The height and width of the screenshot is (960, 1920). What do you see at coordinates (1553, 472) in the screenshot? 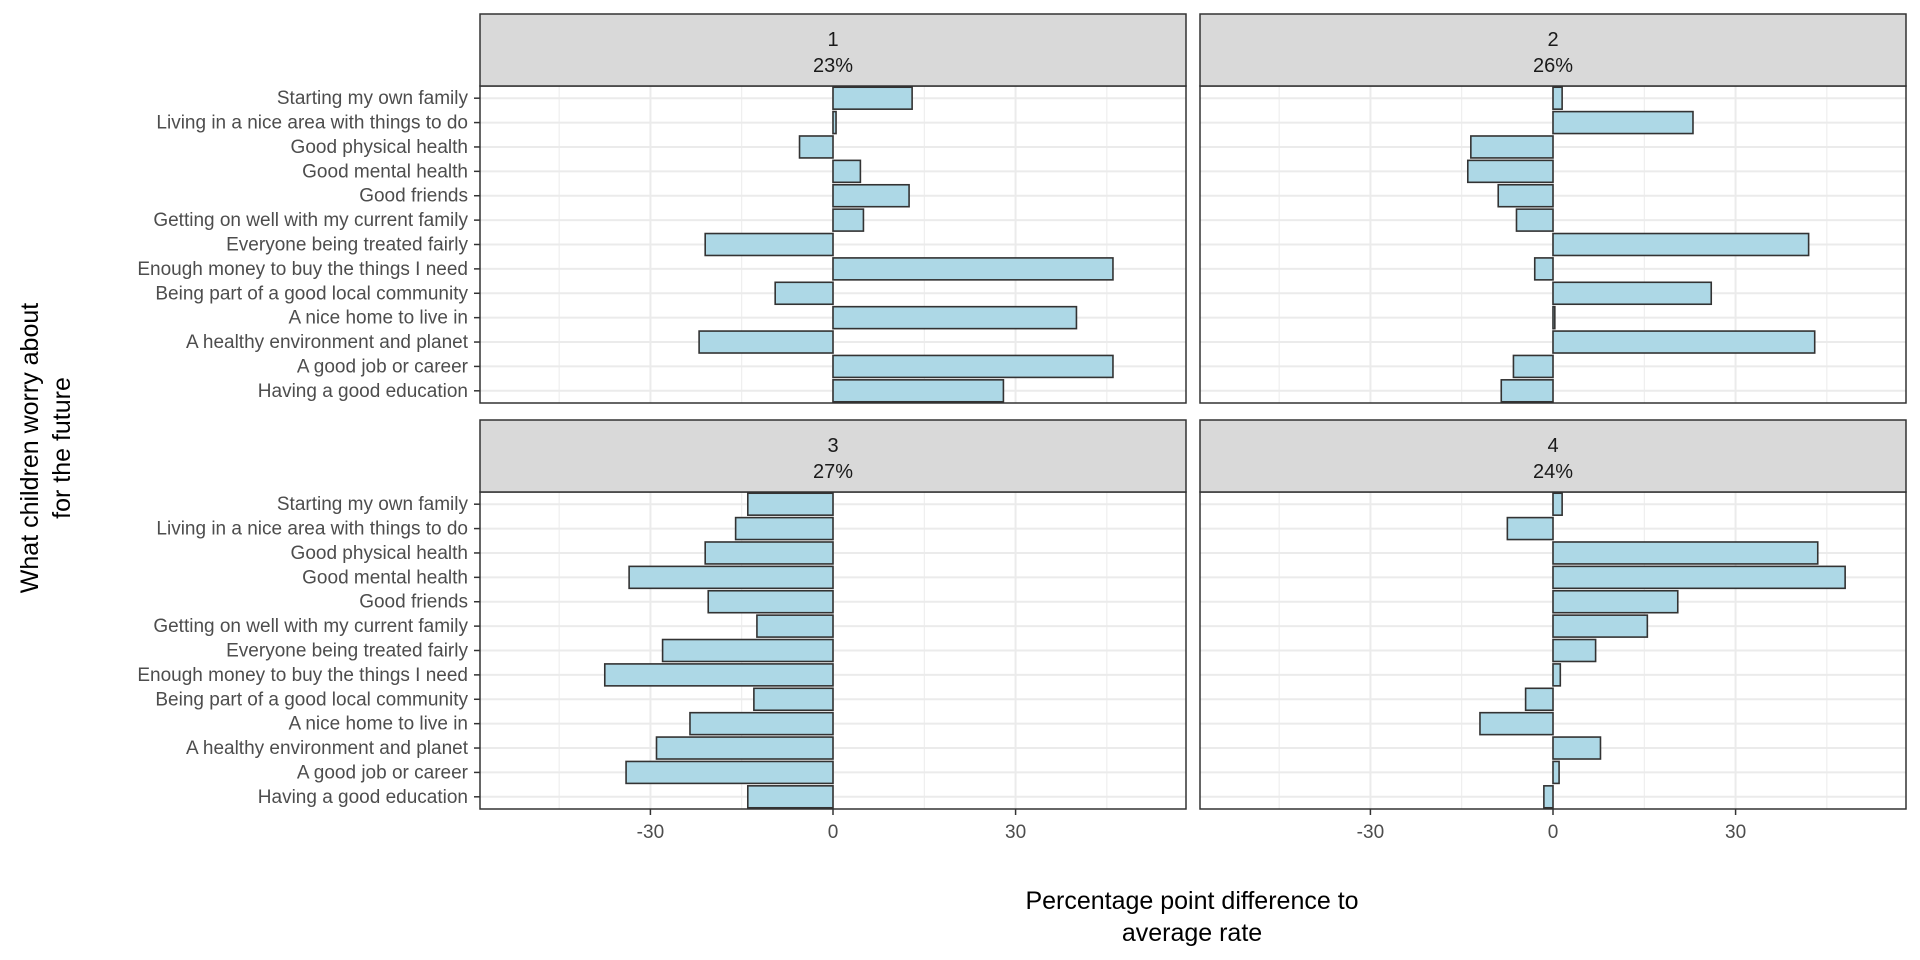
I see `strip-subtitle: 24%` at bounding box center [1553, 472].